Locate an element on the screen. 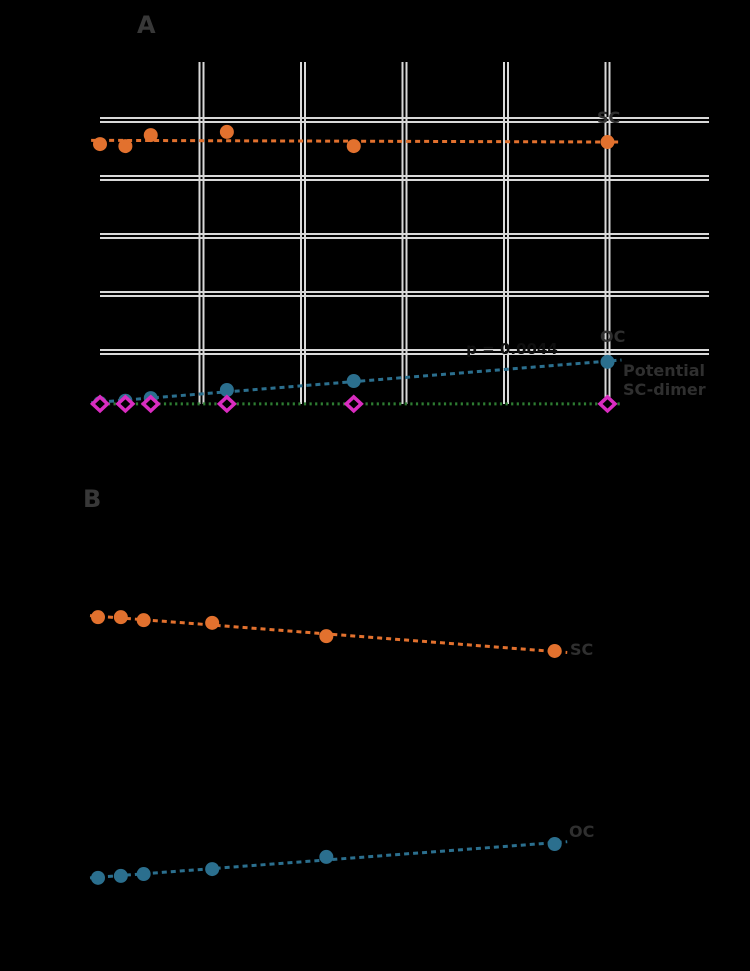  illegible-annotation: p = 0.0044 is located at coordinates (512, 349).